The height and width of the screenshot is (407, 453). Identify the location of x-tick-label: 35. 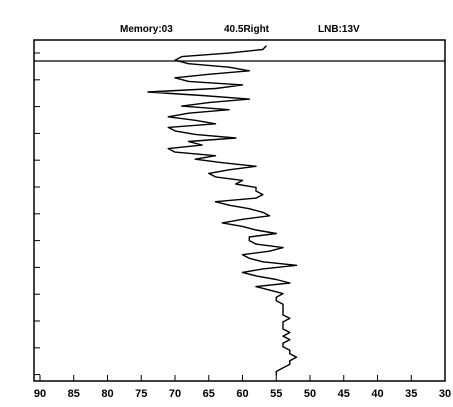
(411, 394).